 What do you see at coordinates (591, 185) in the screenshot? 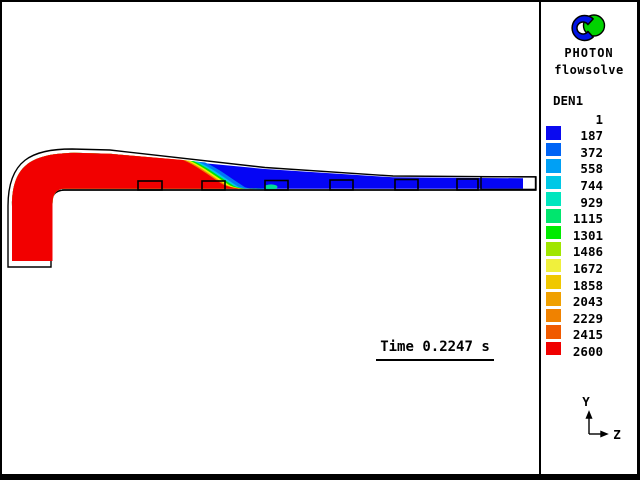
I see `legend-value: 744` at bounding box center [591, 185].